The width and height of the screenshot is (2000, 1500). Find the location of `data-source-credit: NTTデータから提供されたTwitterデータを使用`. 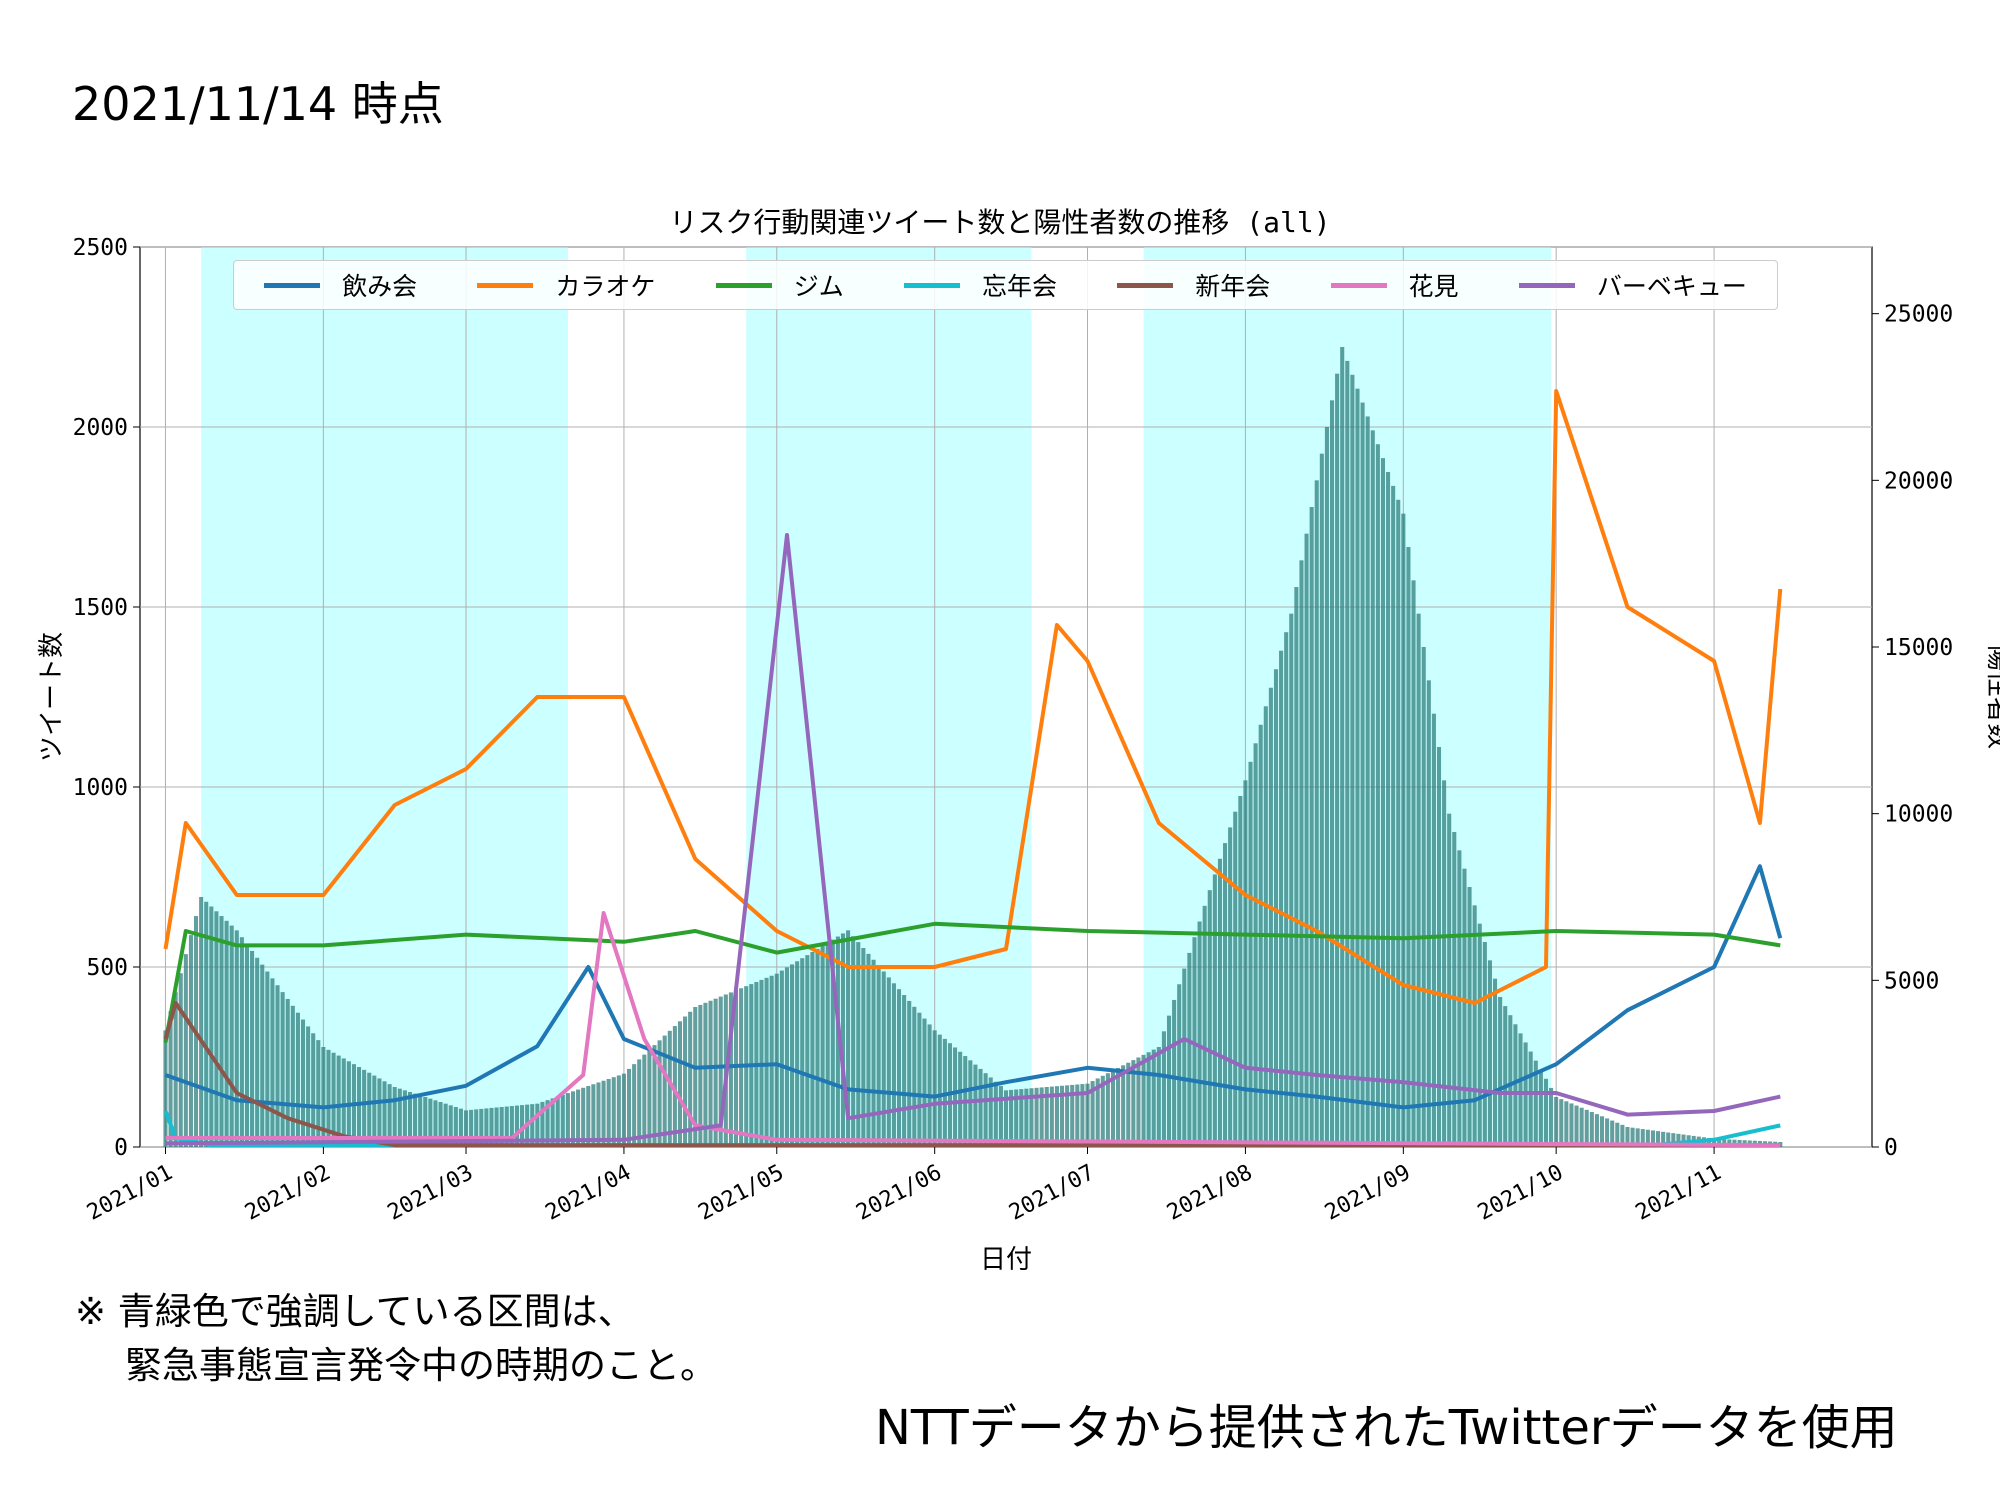

data-source-credit: NTTデータから提供されたTwitterデータを使用 is located at coordinates (1386, 1428).